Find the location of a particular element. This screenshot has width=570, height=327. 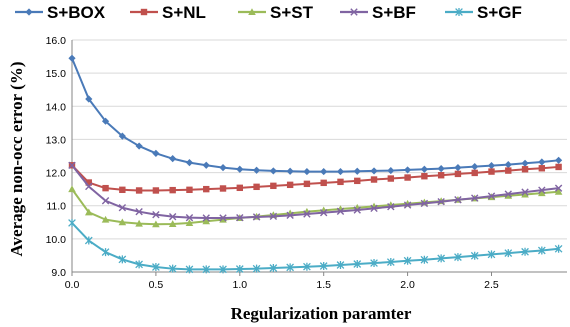

legend-item-s-nl: S+NL is located at coordinates (168, 12).